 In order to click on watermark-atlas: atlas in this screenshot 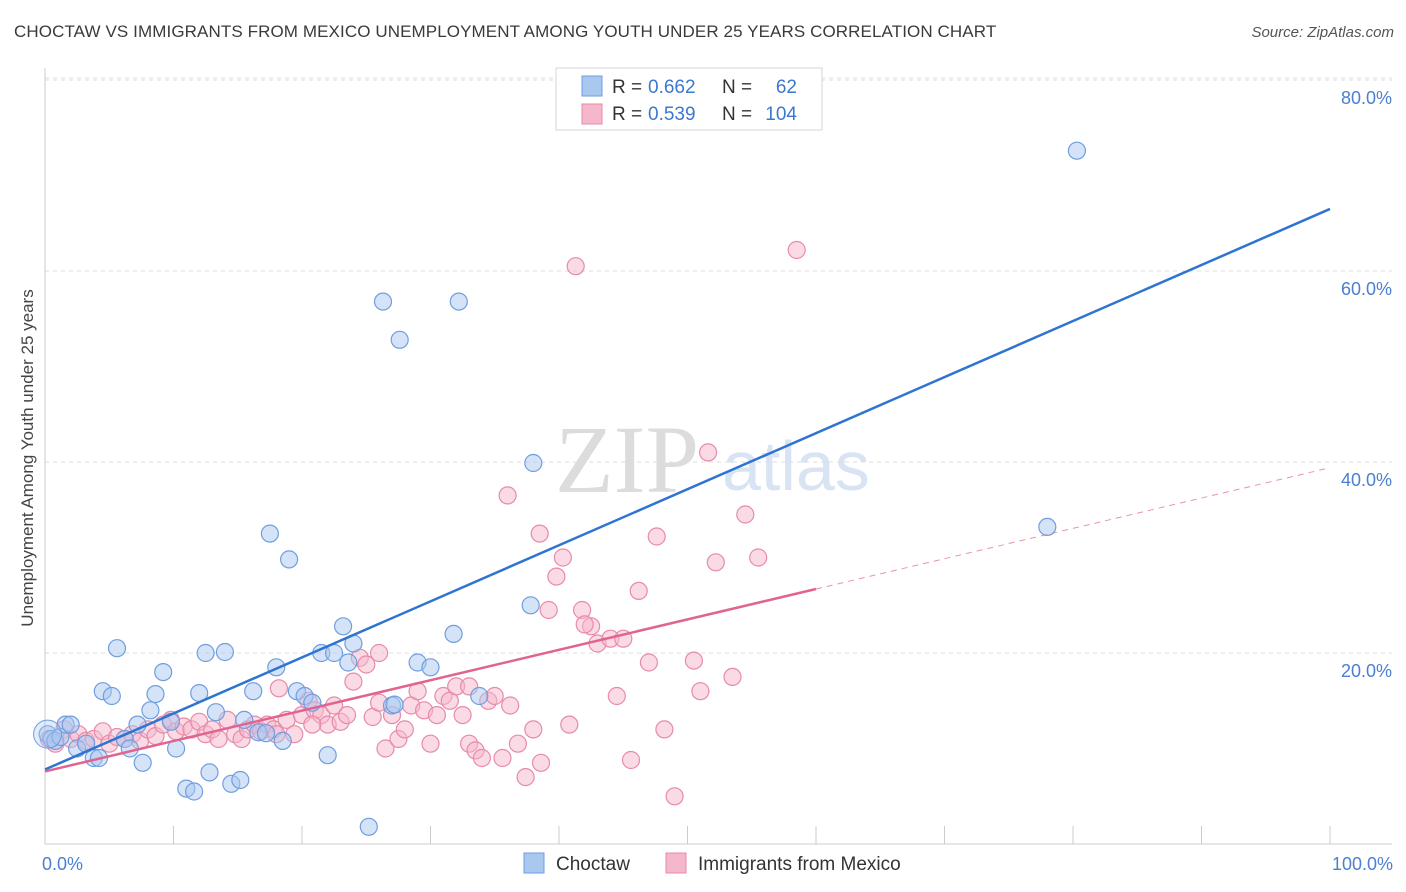, I will do `click(796, 466)`.